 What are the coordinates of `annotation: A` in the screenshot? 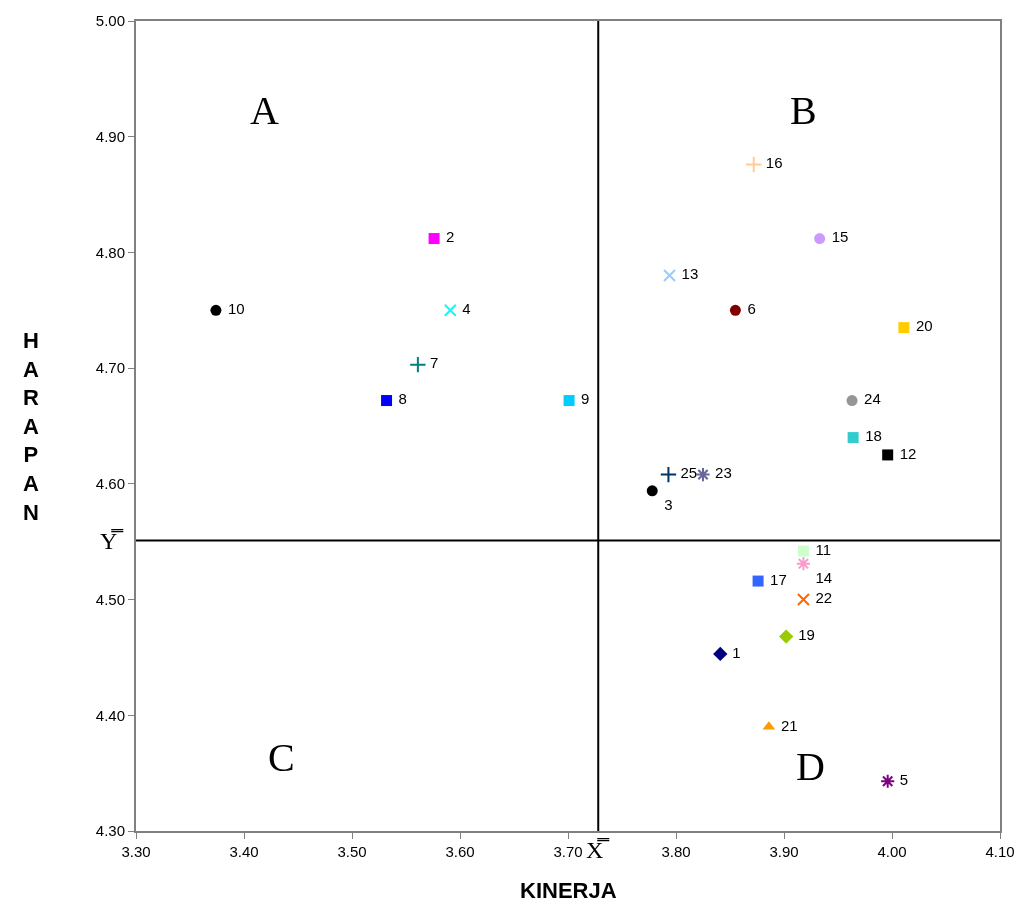 It's located at (264, 110).